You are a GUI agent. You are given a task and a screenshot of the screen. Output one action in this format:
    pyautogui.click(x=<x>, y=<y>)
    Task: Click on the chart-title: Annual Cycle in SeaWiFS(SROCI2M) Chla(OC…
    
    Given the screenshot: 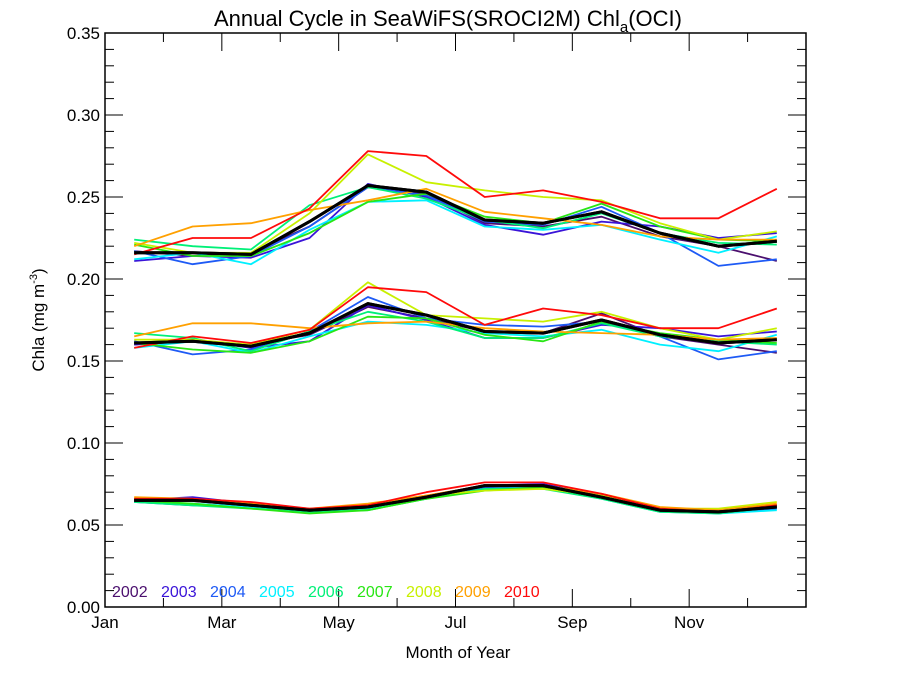 What is the action you would take?
    pyautogui.click(x=448, y=21)
    